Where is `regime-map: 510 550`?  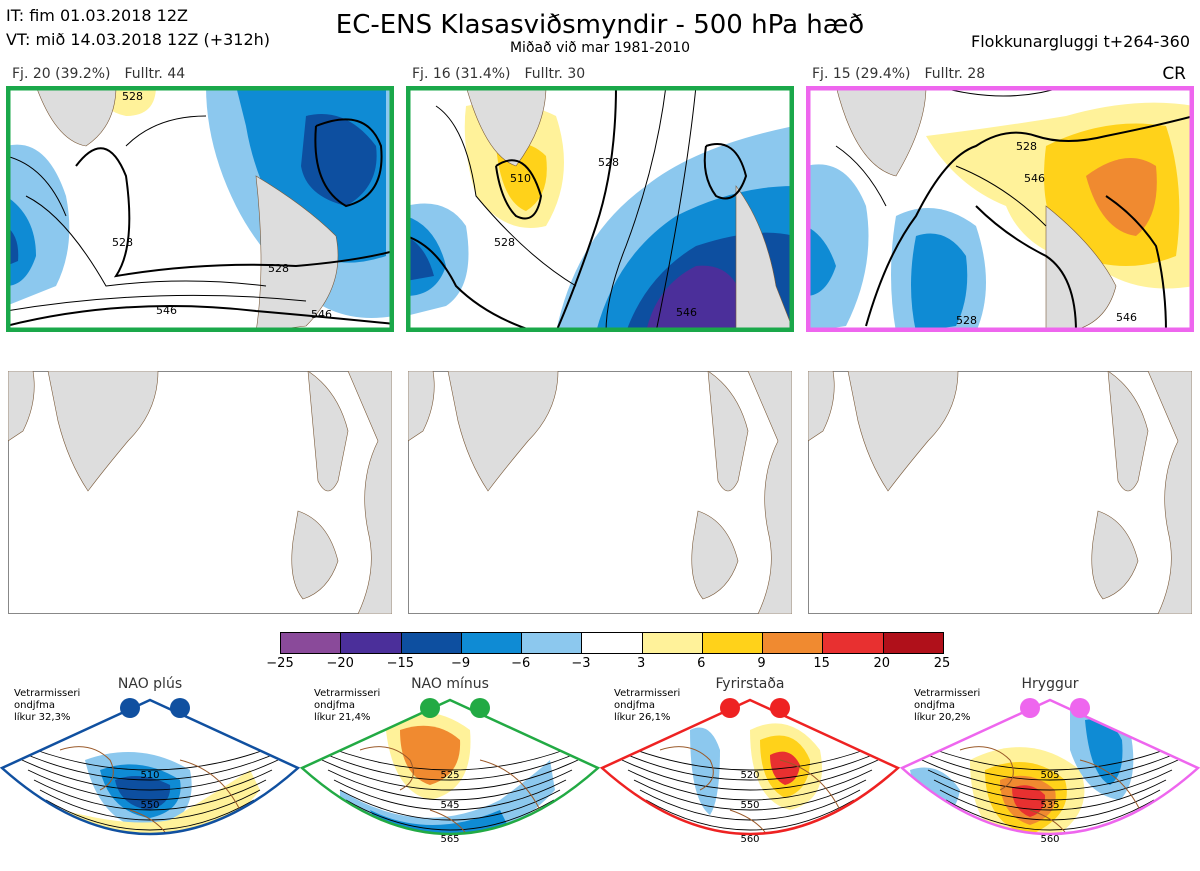
regime-map: 510 550 is located at coordinates (150, 767).